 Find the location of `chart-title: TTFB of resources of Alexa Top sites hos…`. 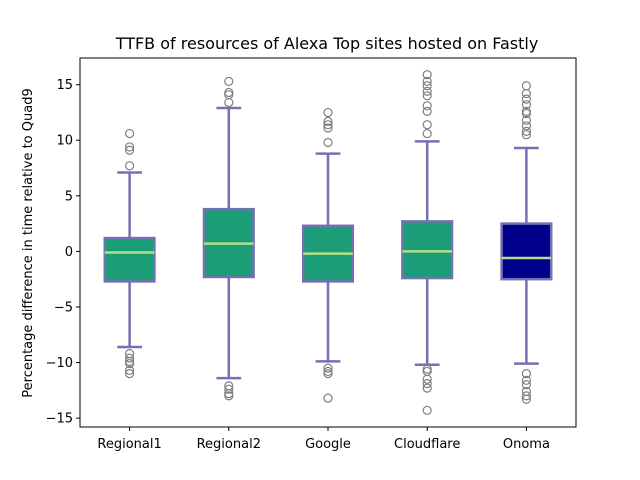

chart-title: TTFB of resources of Alexa Top sites hos… is located at coordinates (327, 43).